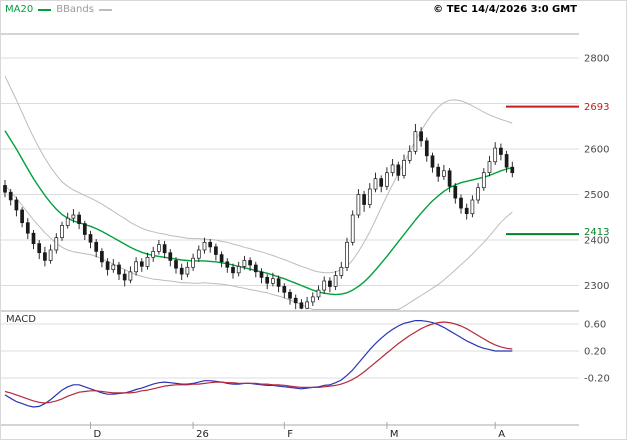 The image size is (627, 440). I want to click on x-axis-label: F, so click(290, 434).